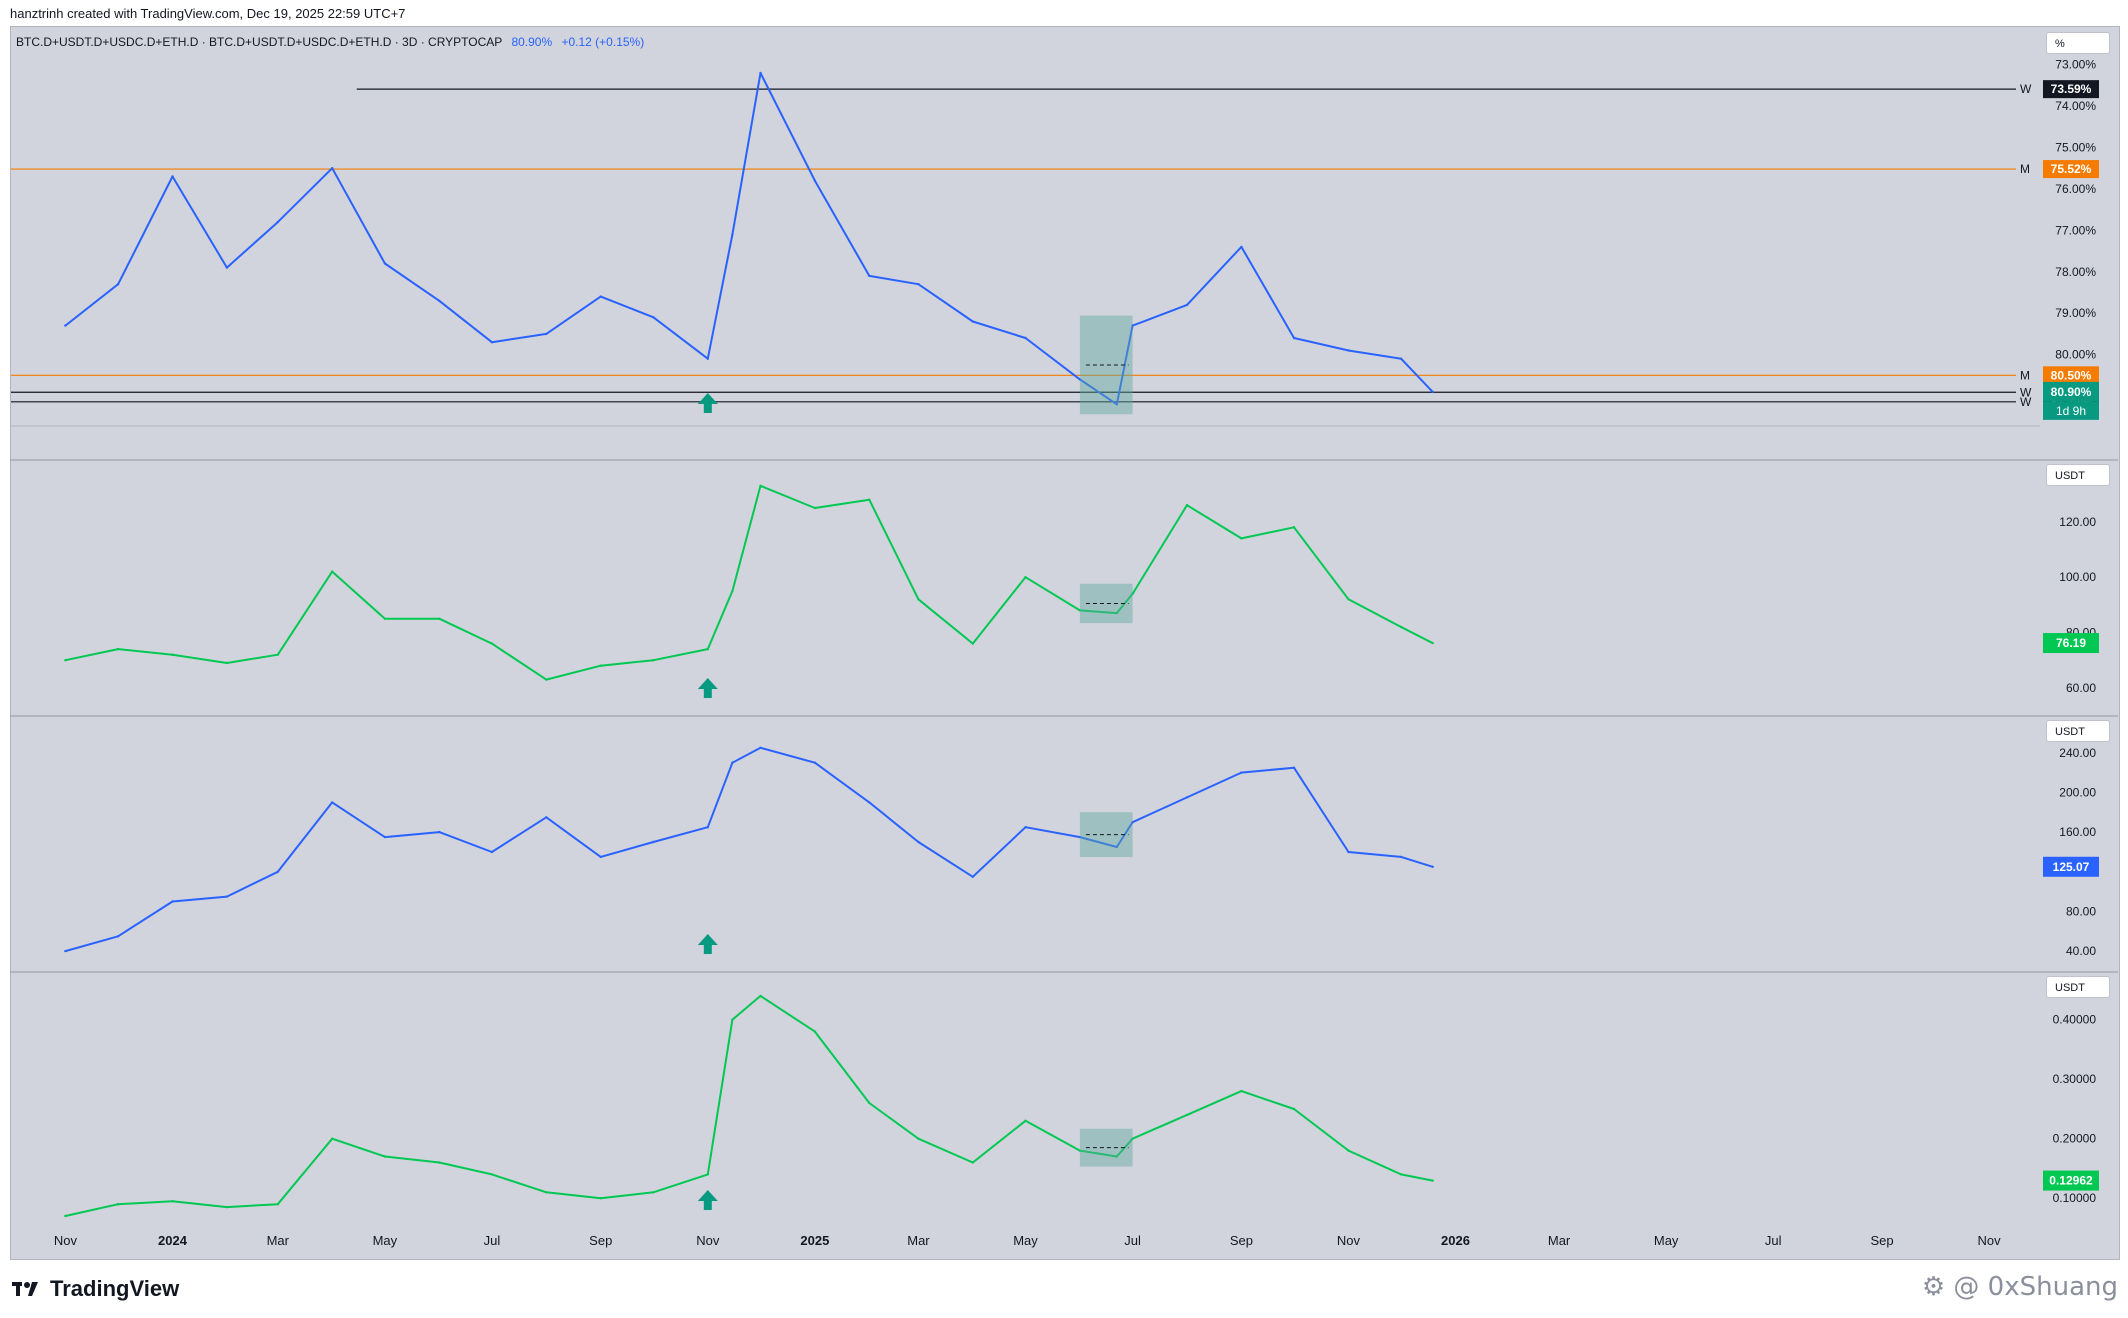 This screenshot has height=1318, width=2128. What do you see at coordinates (25, 1289) in the screenshot?
I see `tradingview-logo-icon` at bounding box center [25, 1289].